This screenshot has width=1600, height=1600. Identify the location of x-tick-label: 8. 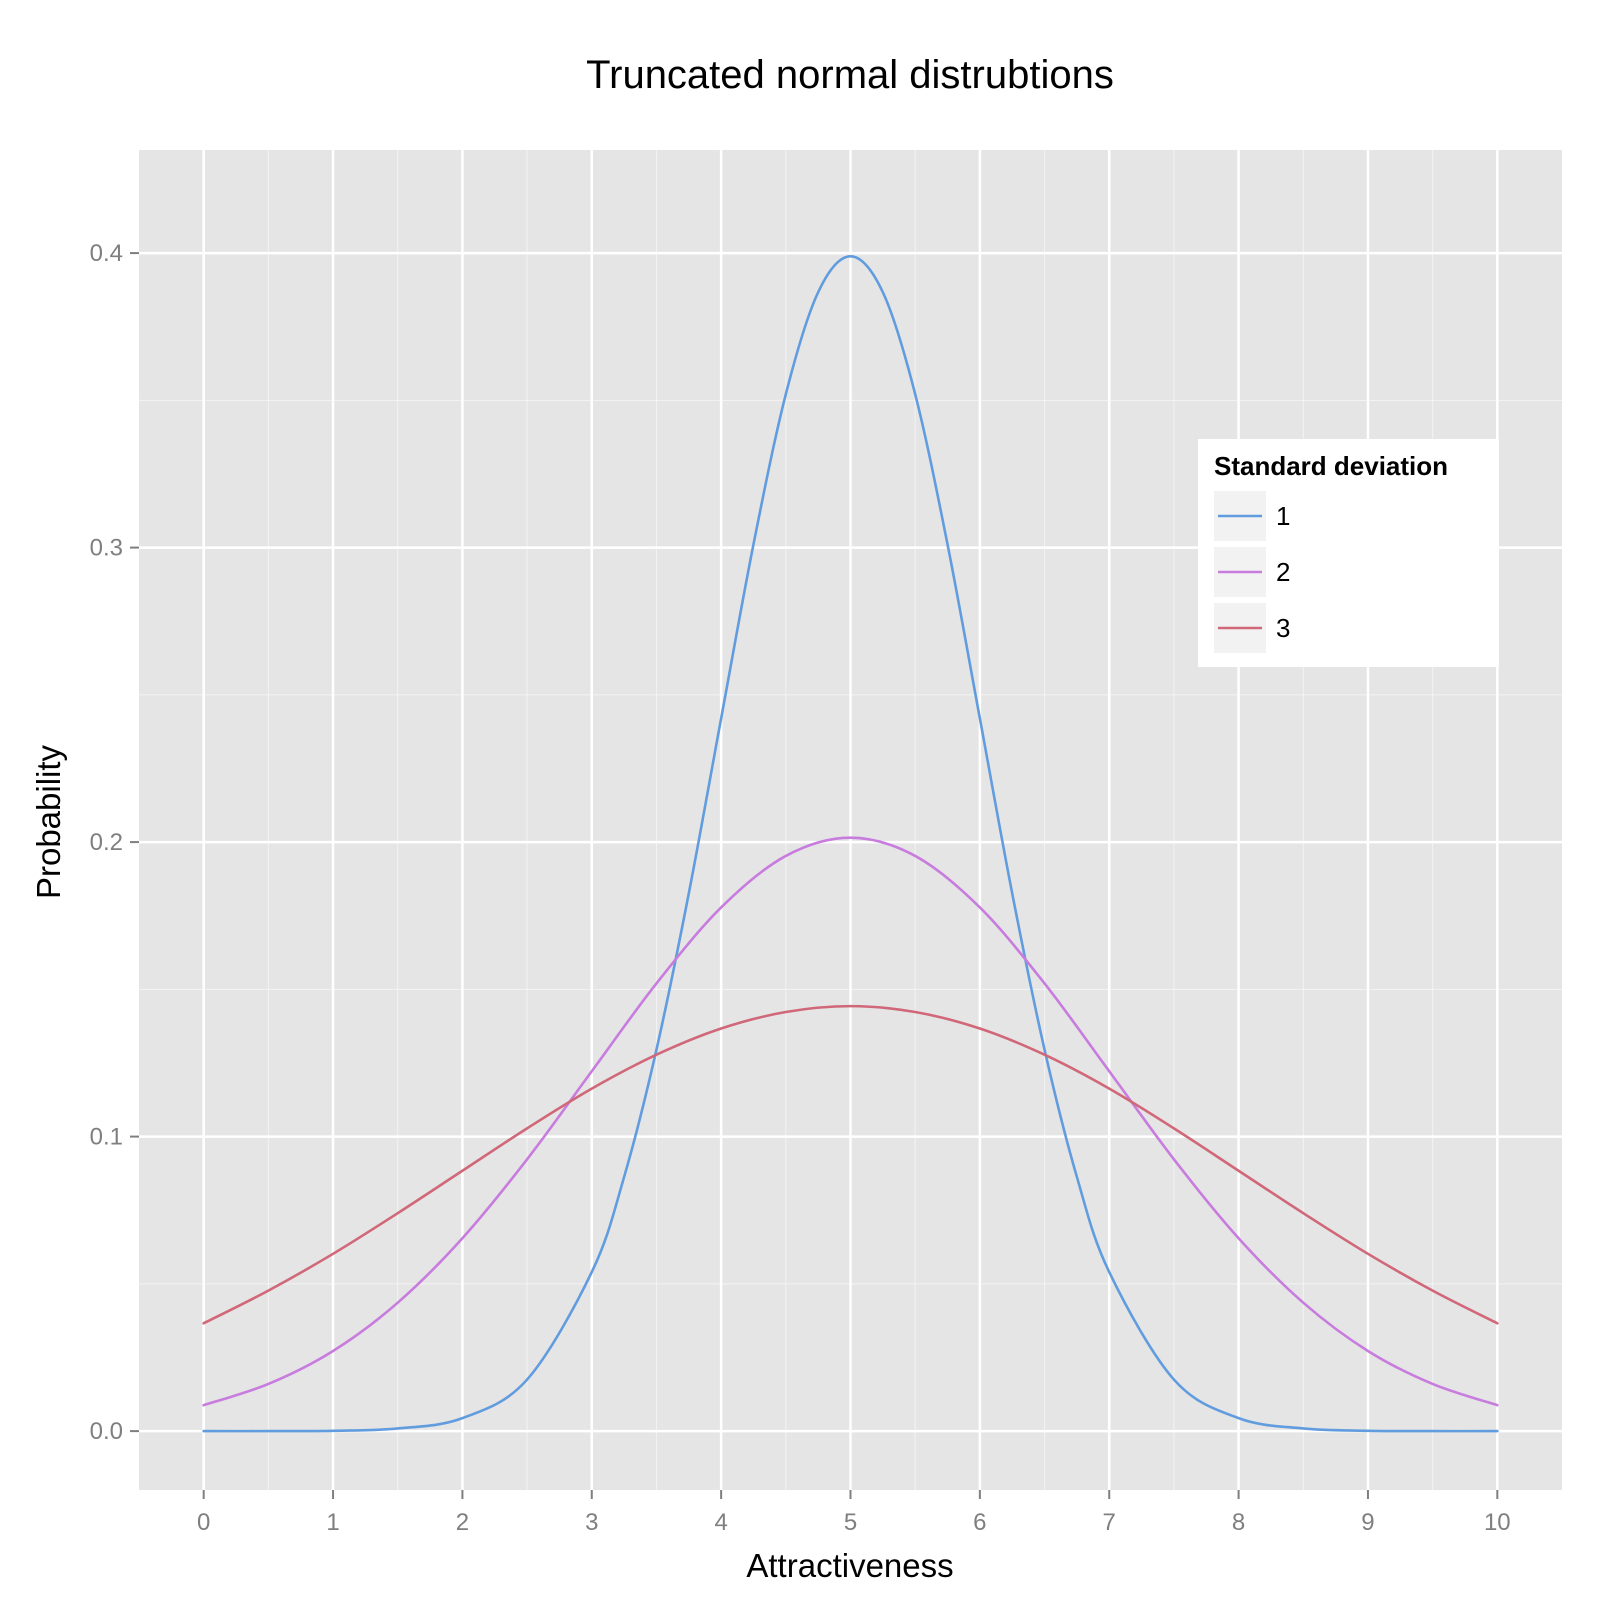
(1238, 1522).